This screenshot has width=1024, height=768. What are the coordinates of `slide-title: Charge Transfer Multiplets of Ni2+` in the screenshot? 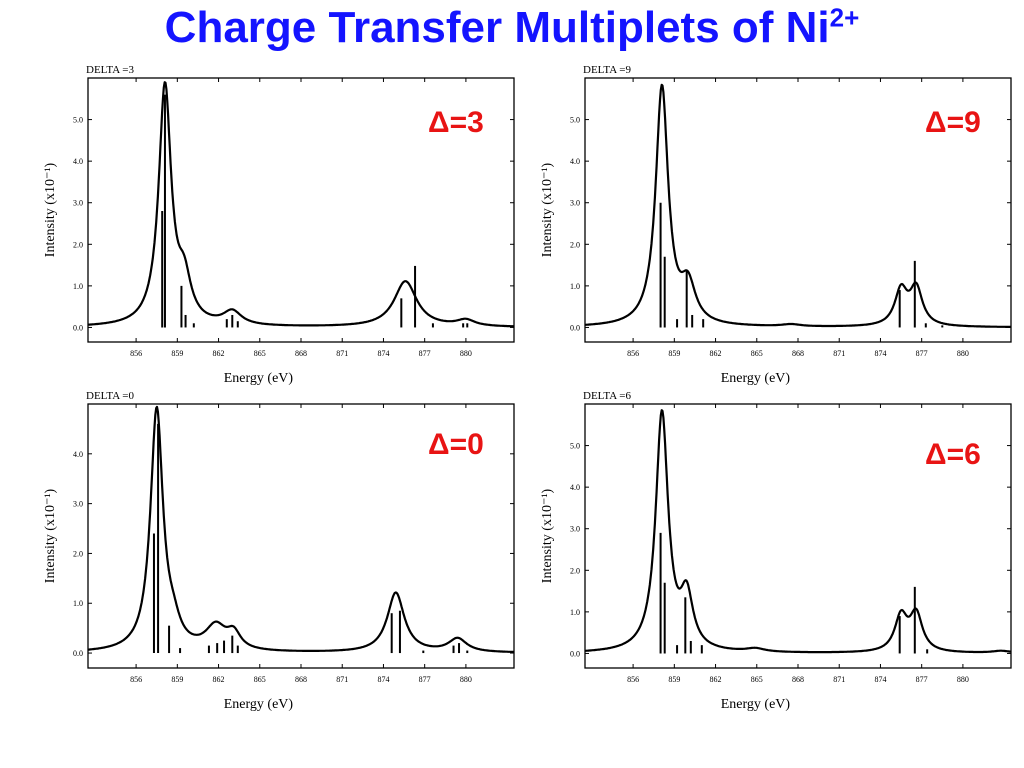 It's located at (512, 28).